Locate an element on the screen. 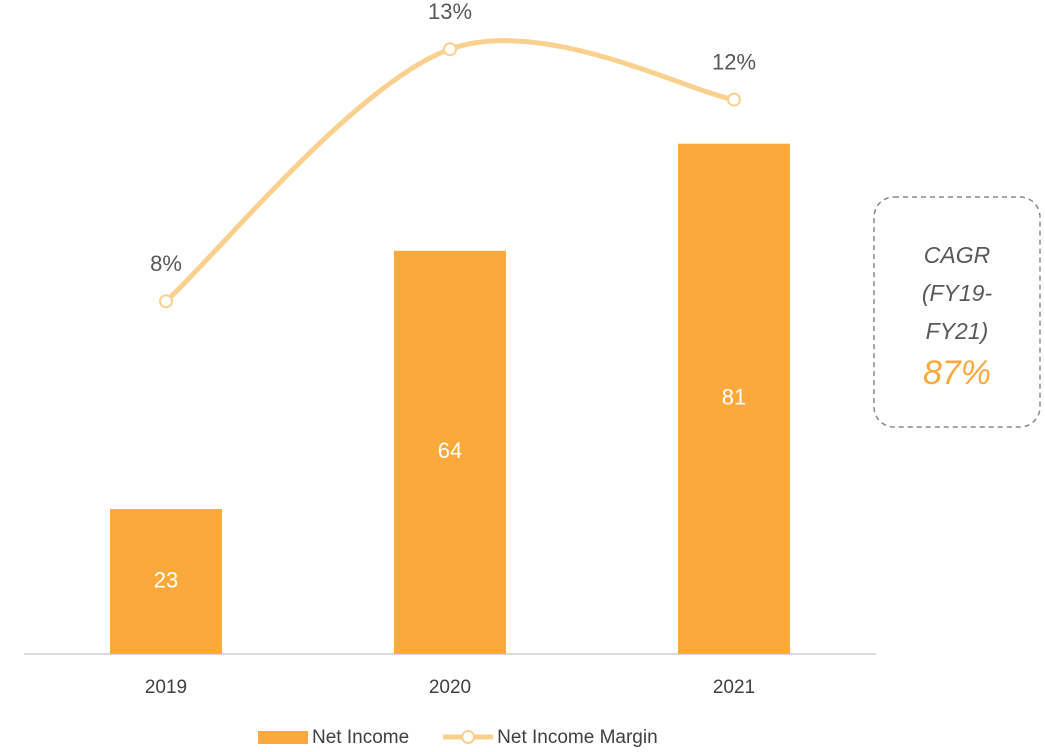 This screenshot has height=752, width=1045. x-tick-label: 2020 is located at coordinates (450, 687).